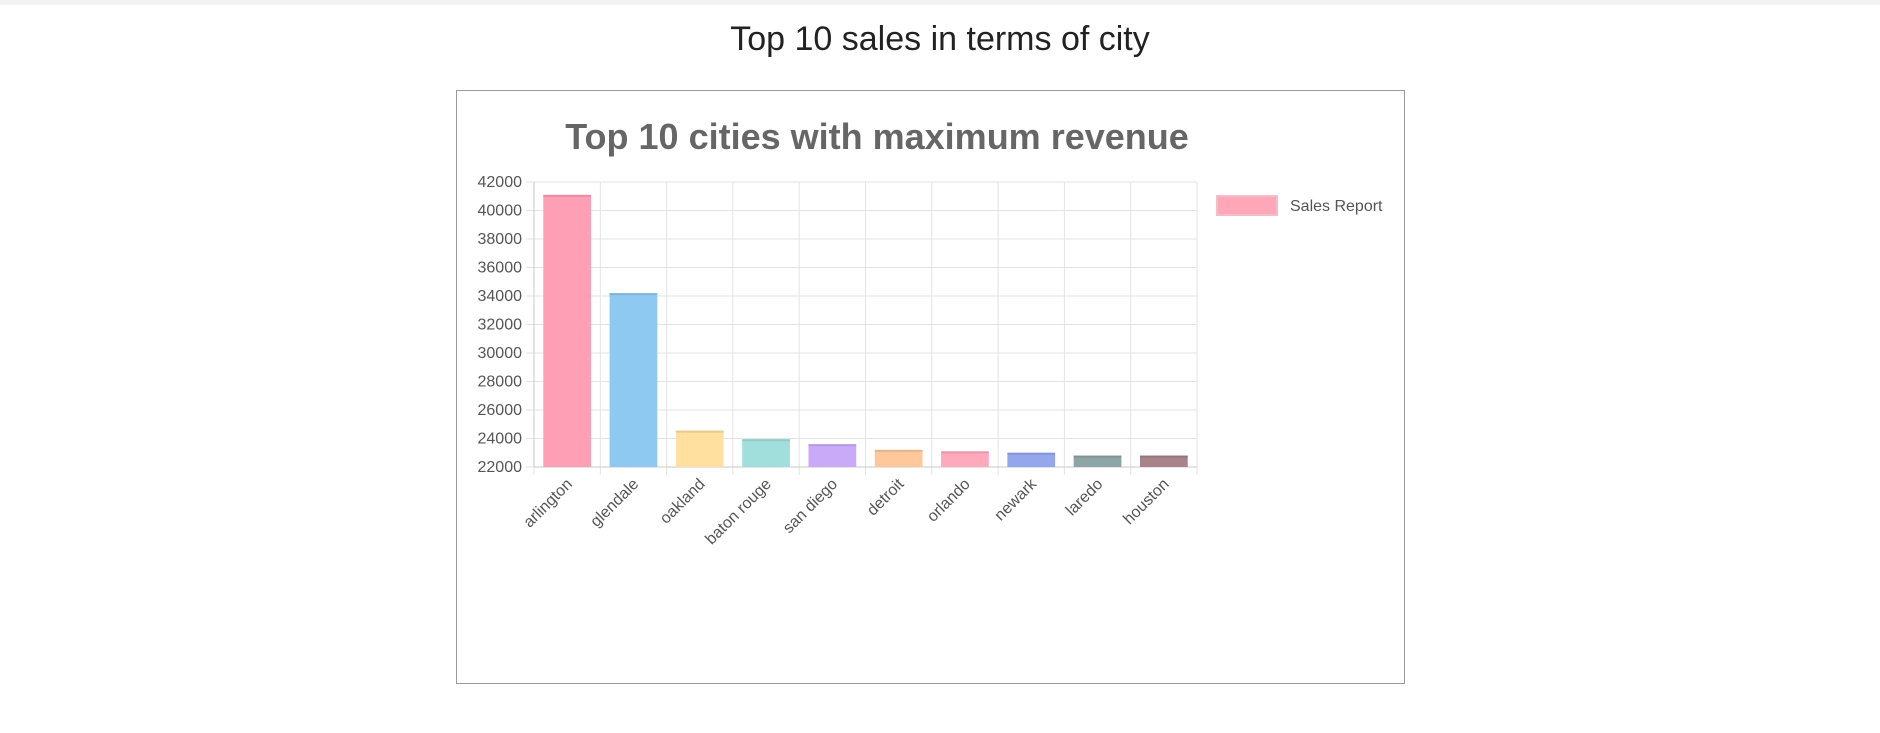 This screenshot has height=733, width=1880. Describe the element at coordinates (614, 503) in the screenshot. I see `x-tick-label: glendale` at that location.